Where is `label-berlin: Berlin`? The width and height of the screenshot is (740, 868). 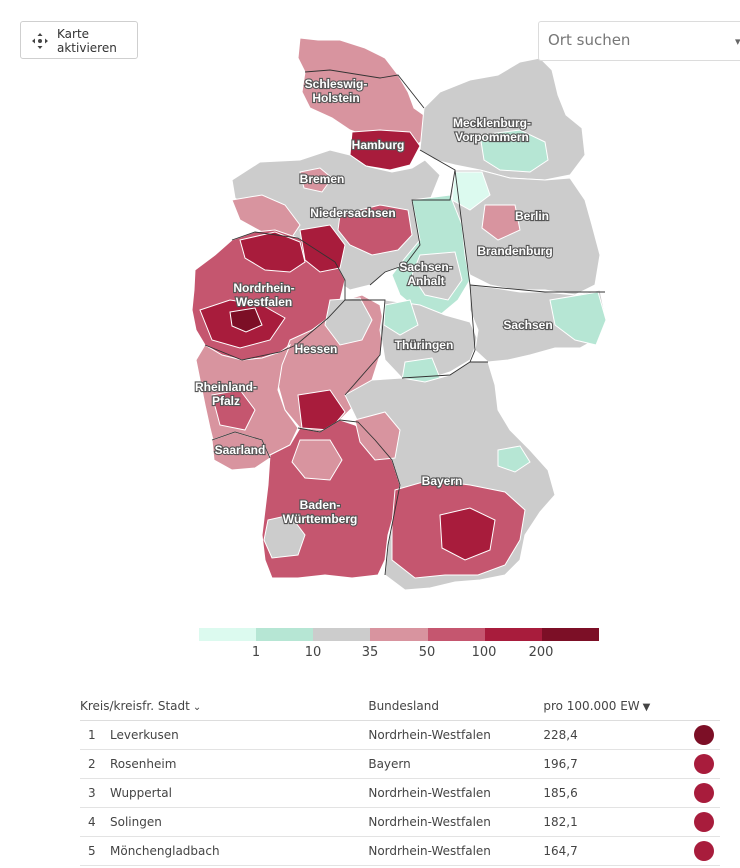 label-berlin: Berlin is located at coordinates (532, 216).